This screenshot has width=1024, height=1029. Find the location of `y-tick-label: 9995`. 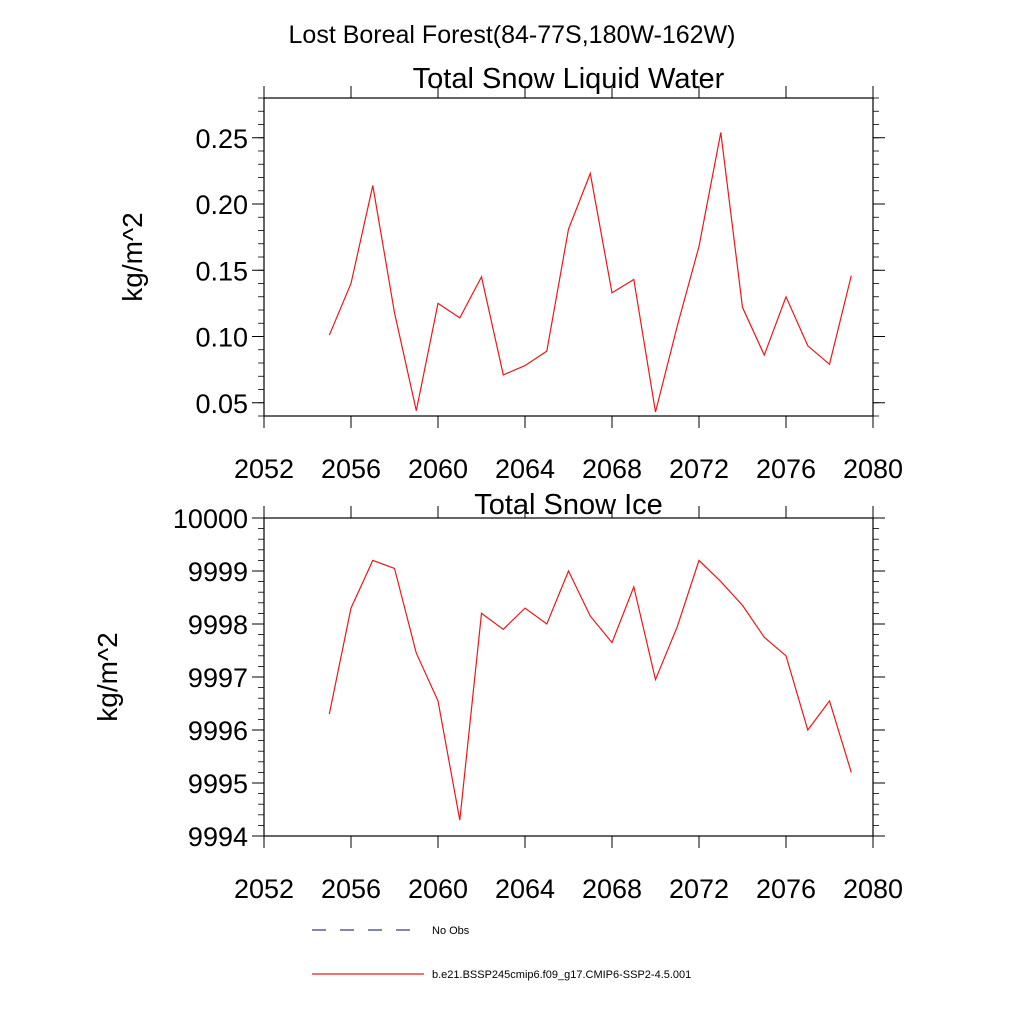

y-tick-label: 9995 is located at coordinates (218, 784).